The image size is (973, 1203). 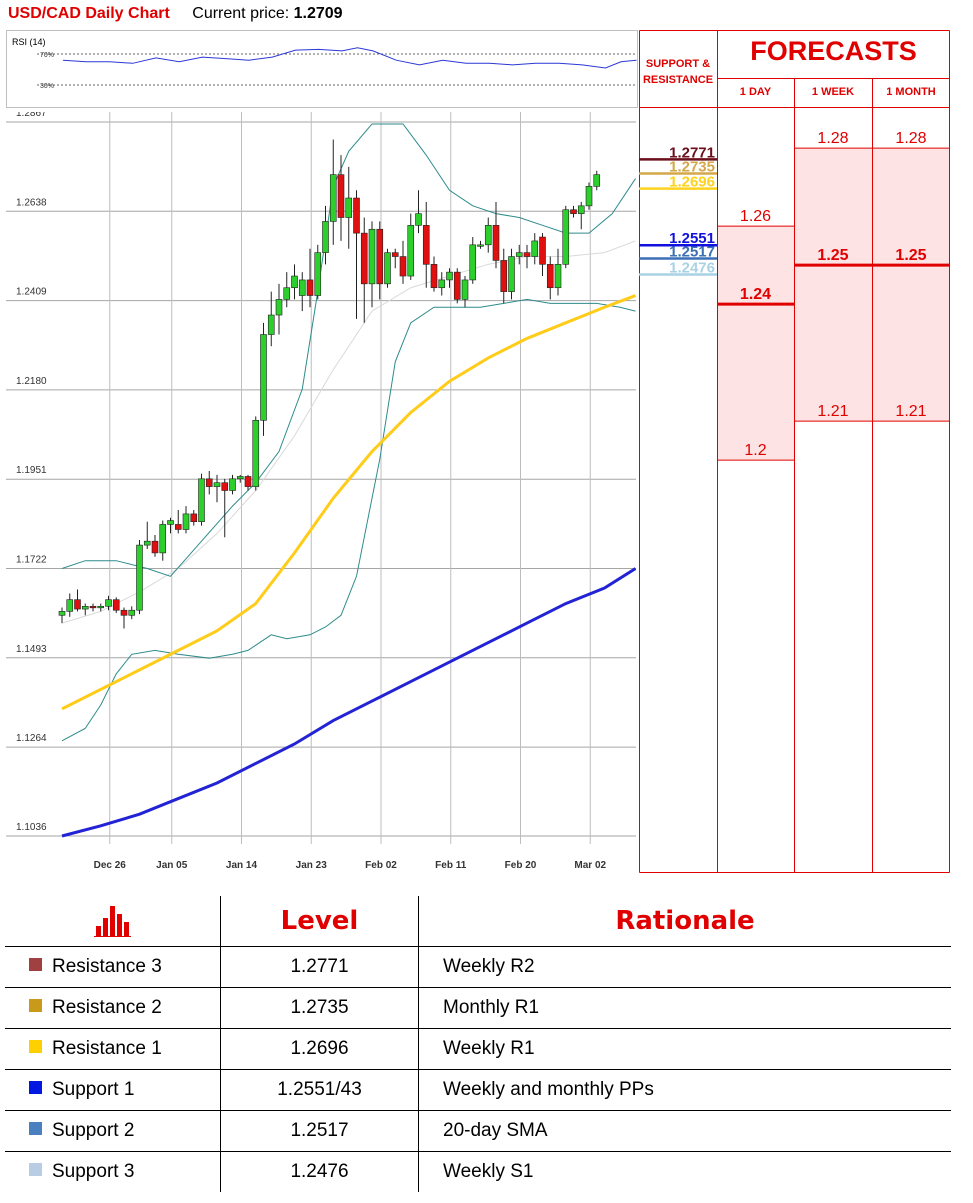 I want to click on x-tick-label: Feb 20, so click(x=521, y=865).